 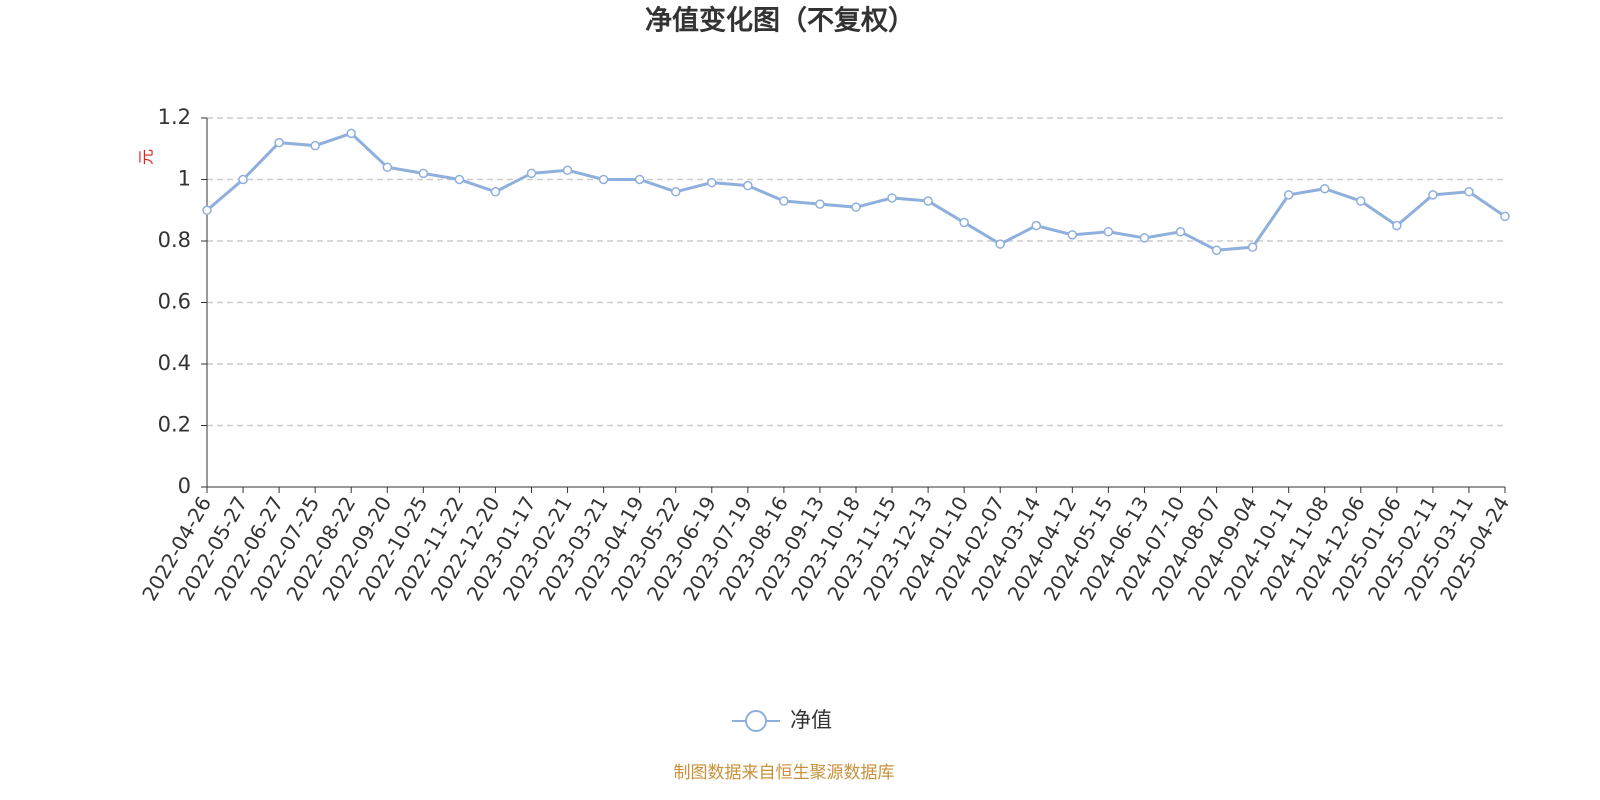 What do you see at coordinates (174, 117) in the screenshot?
I see `y-tick-label: 1.2` at bounding box center [174, 117].